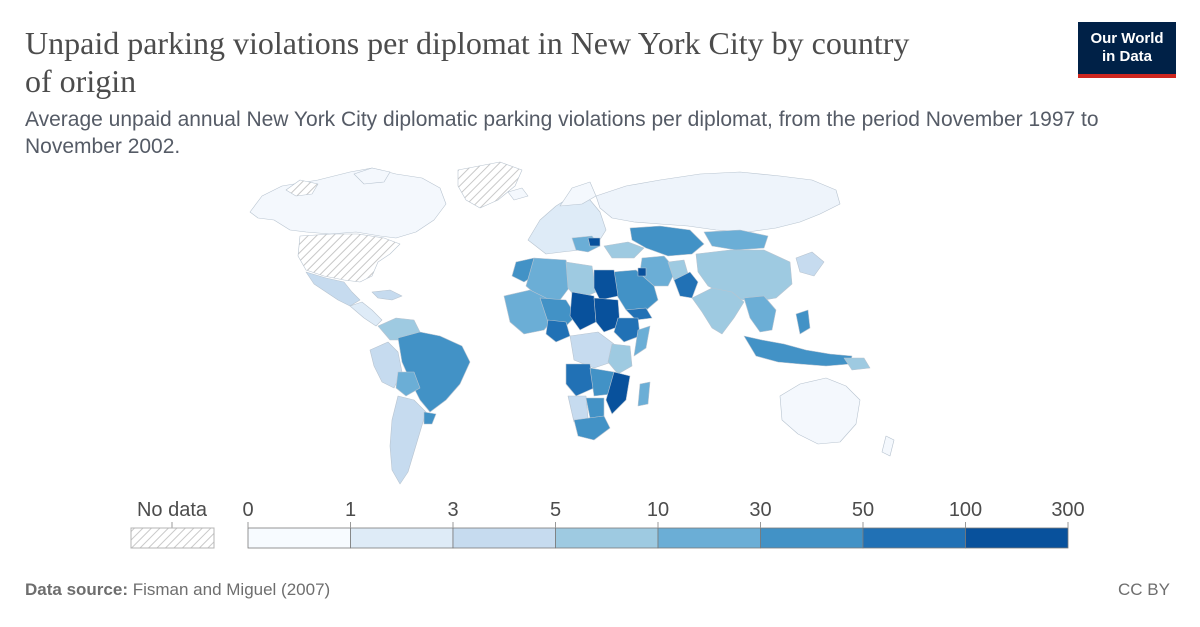 Image resolution: width=1200 pixels, height=627 pixels. Describe the element at coordinates (558, 312) in the screenshot. I see `region-mali-niger` at that location.